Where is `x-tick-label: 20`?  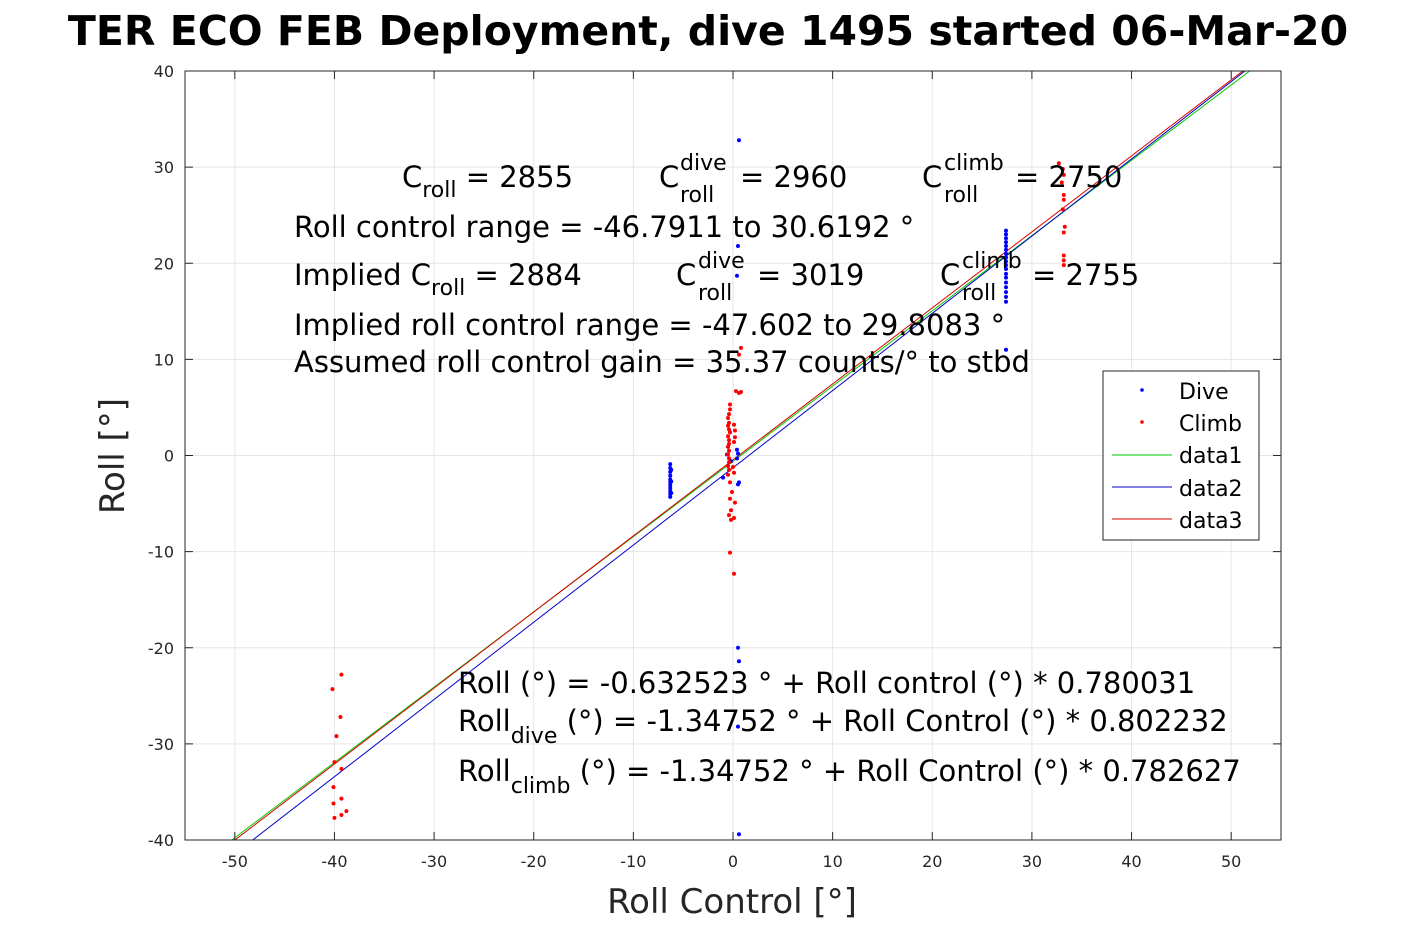 x-tick-label: 20 is located at coordinates (932, 861).